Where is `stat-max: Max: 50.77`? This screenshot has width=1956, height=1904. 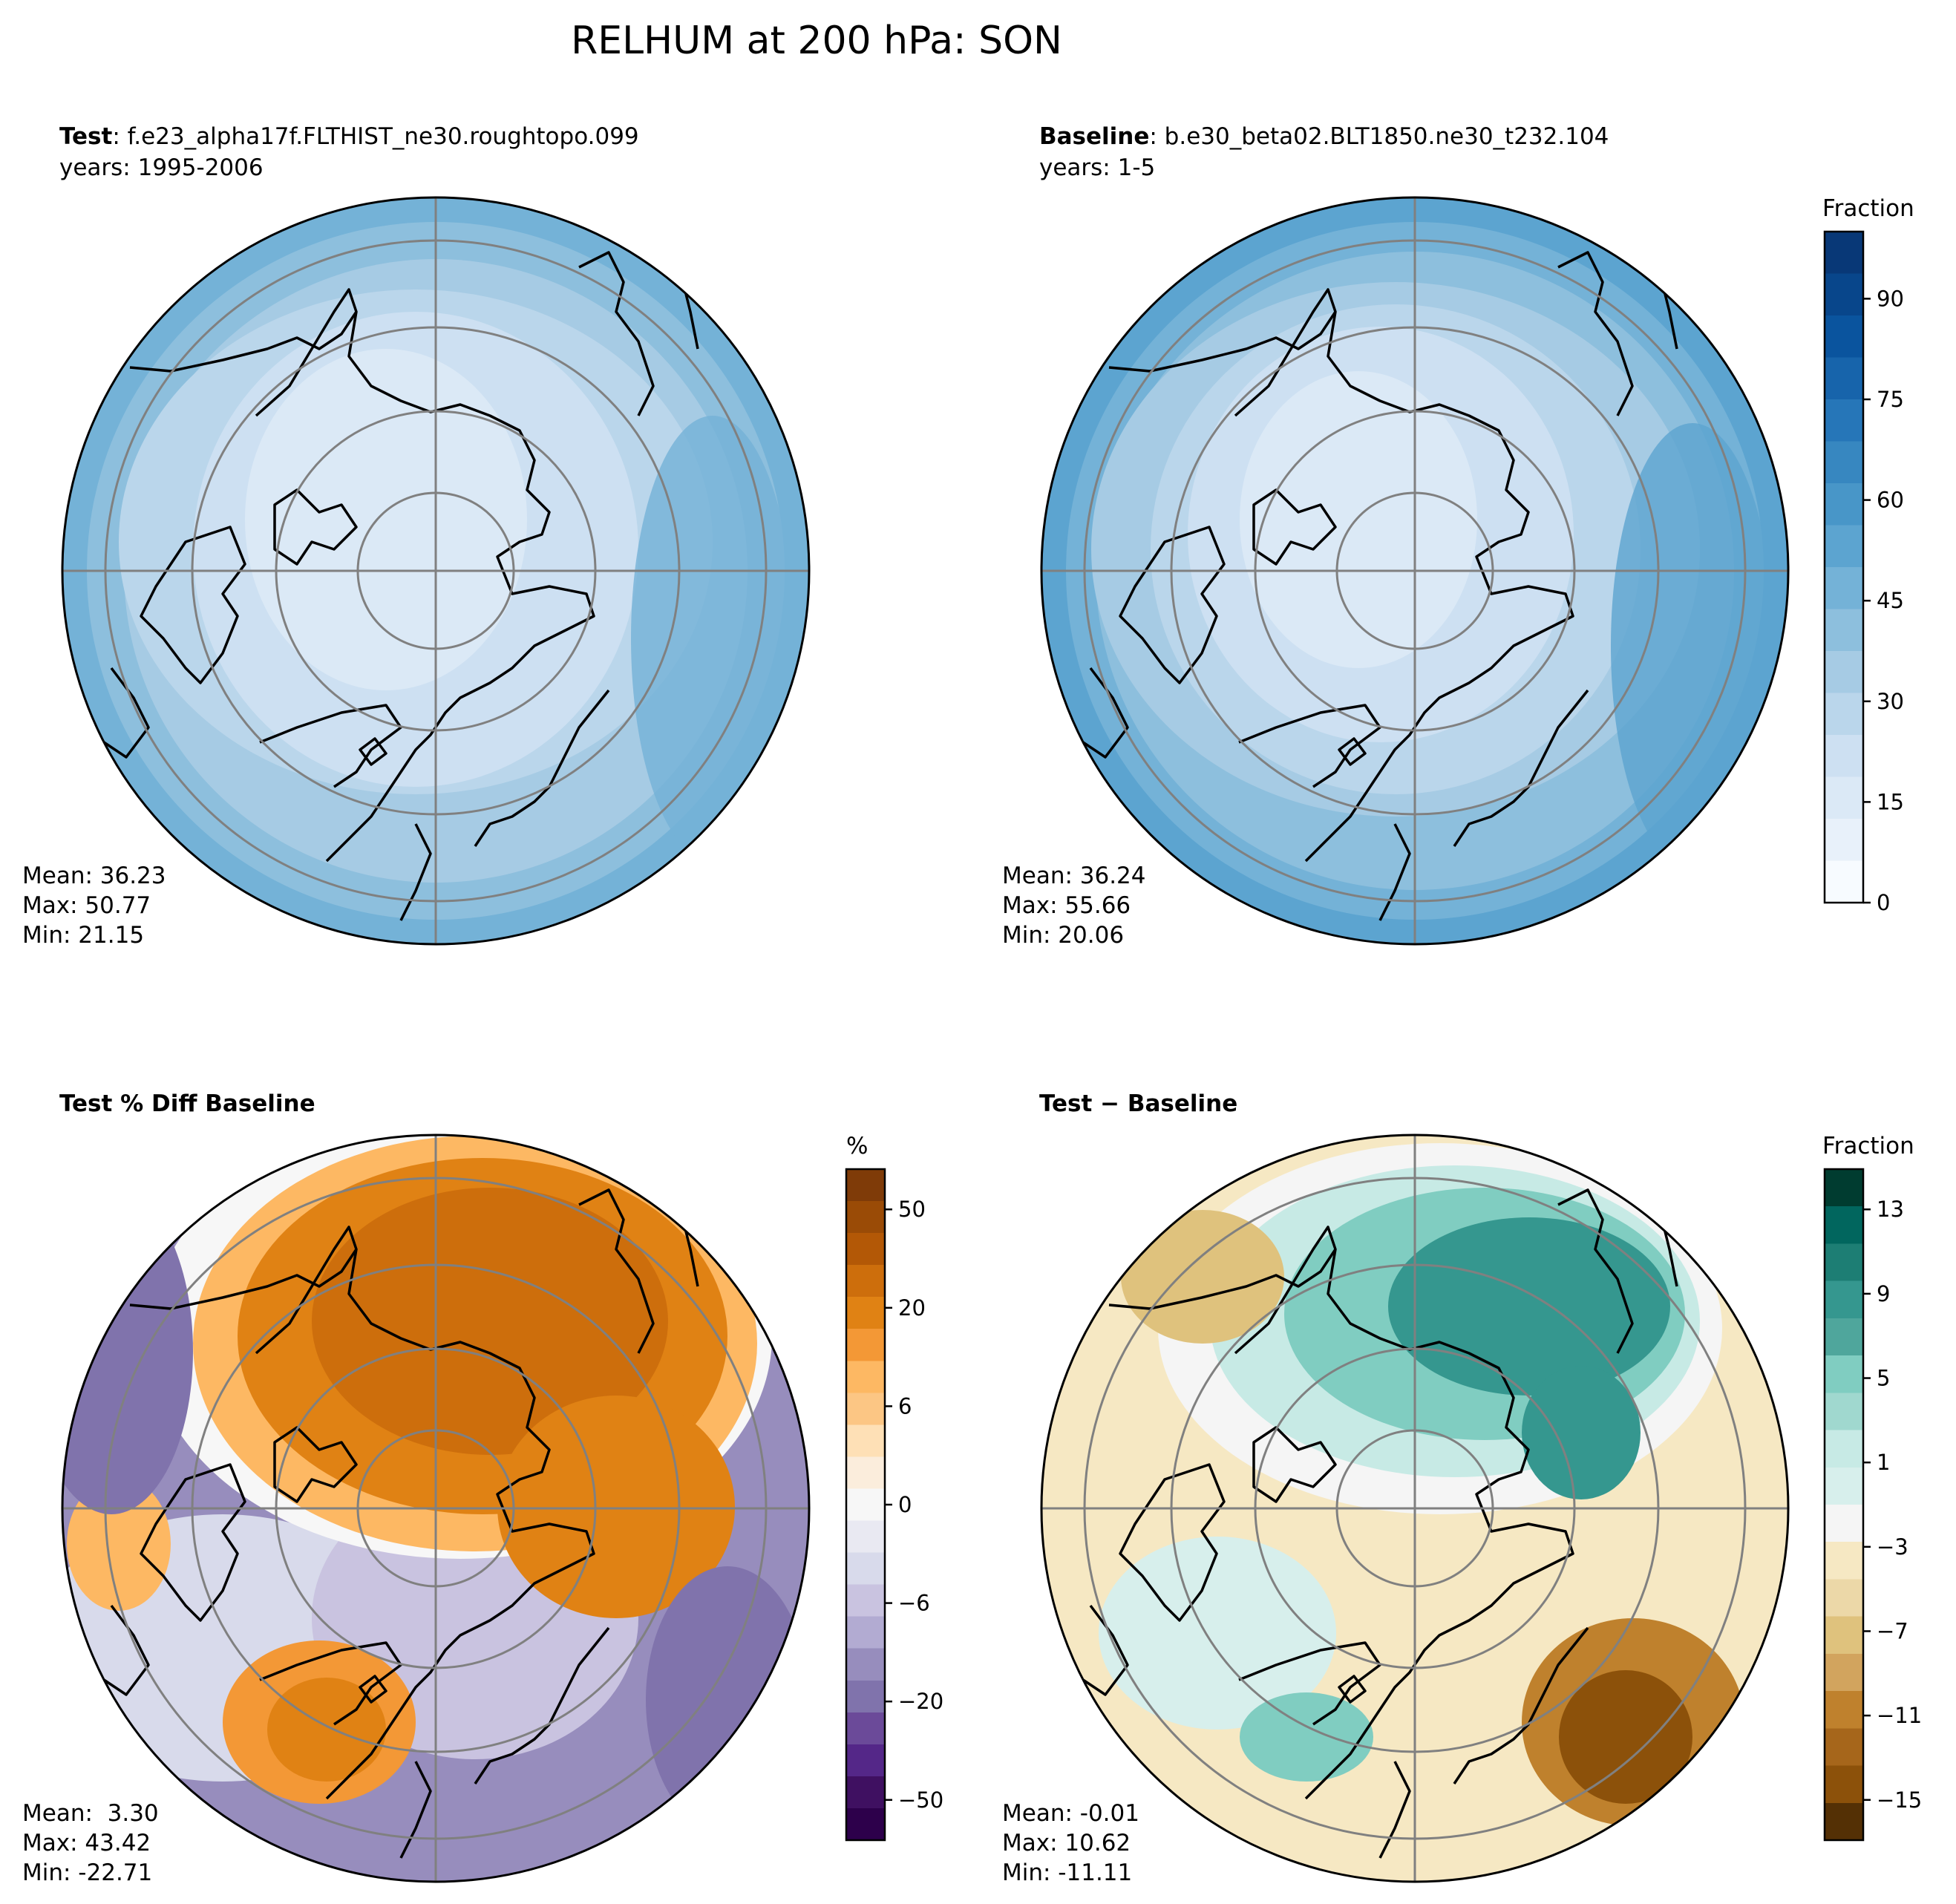
stat-max: Max: 50.77 is located at coordinates (86, 905).